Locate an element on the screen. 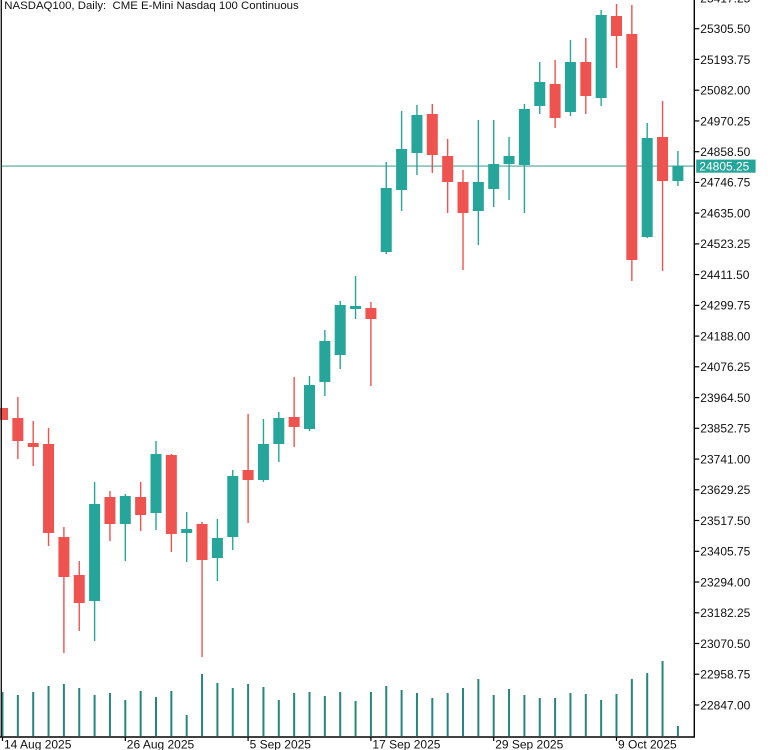 The height and width of the screenshot is (750, 768). svg-text: 23741.00 is located at coordinates (725, 459).